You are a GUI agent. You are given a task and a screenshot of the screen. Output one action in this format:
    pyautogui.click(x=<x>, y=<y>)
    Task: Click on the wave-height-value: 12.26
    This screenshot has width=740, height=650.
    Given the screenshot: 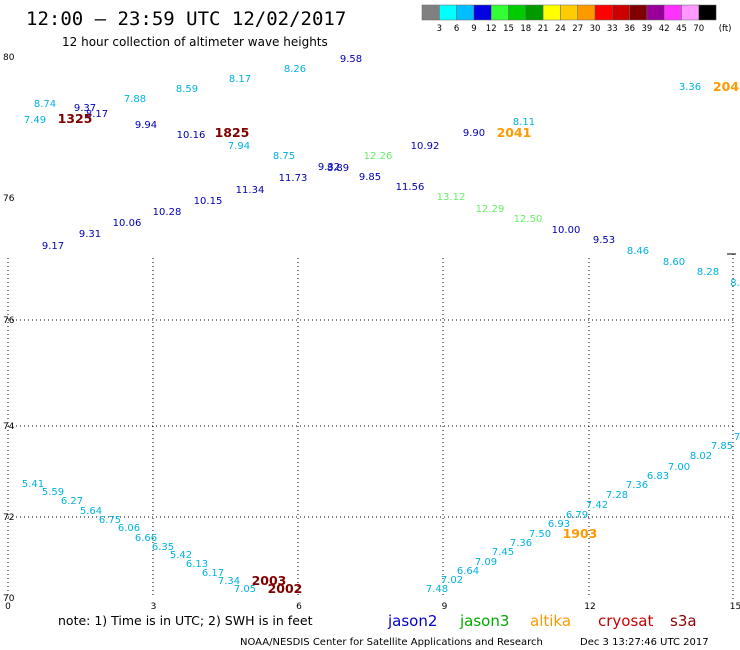 What is the action you would take?
    pyautogui.click(x=378, y=156)
    